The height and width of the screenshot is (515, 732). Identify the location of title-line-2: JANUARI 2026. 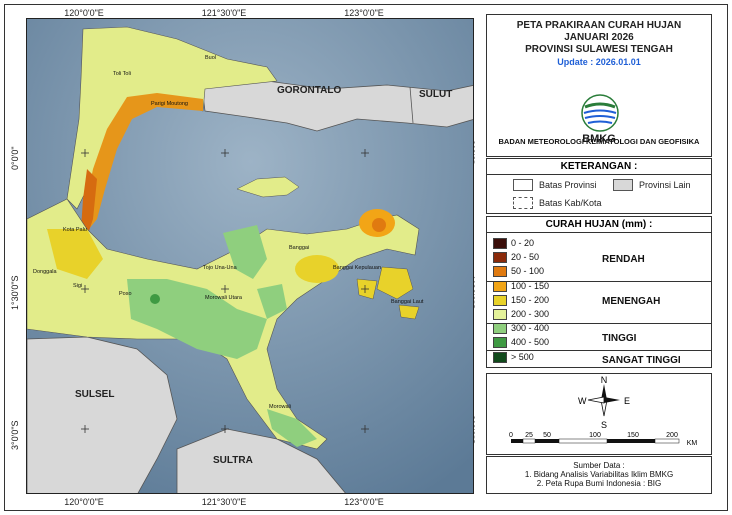
(599, 37).